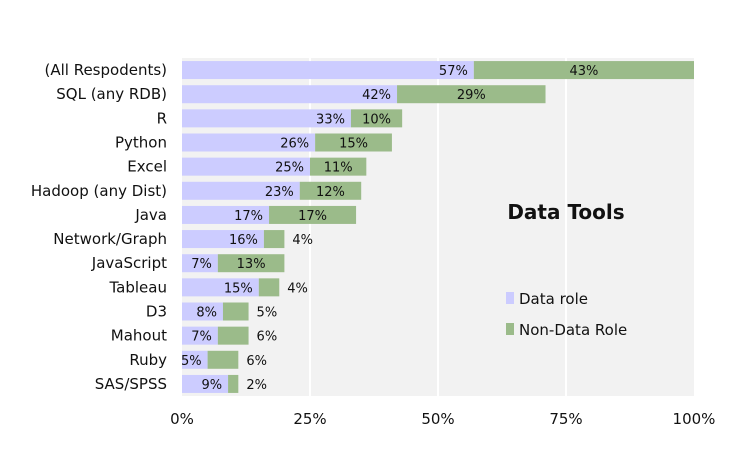  What do you see at coordinates (99, 191) in the screenshot?
I see `category-label: Hadoop (any Dist)` at bounding box center [99, 191].